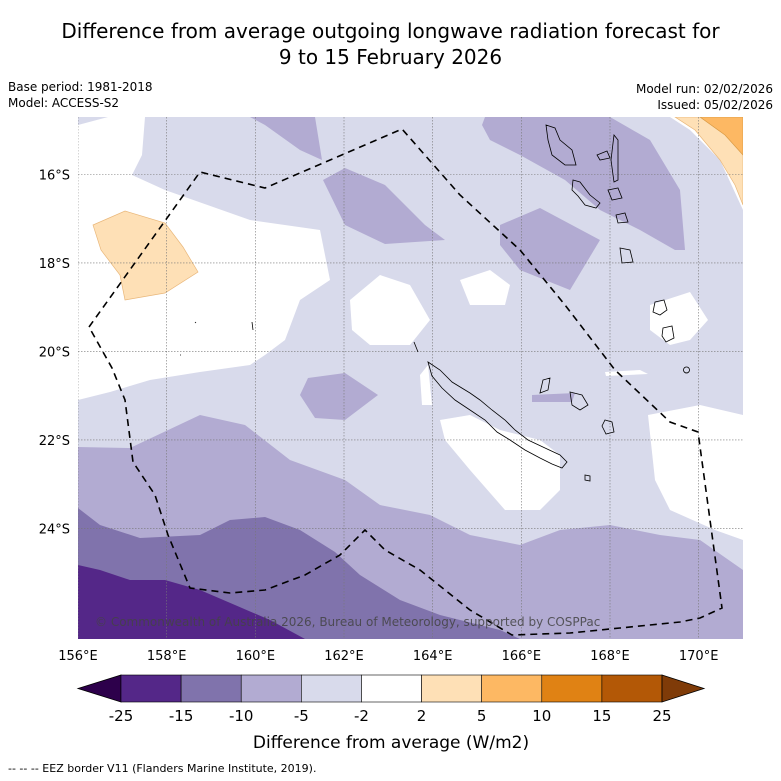 This screenshot has width=781, height=781. I want to click on colorbar-tick-label: 15, so click(601, 716).